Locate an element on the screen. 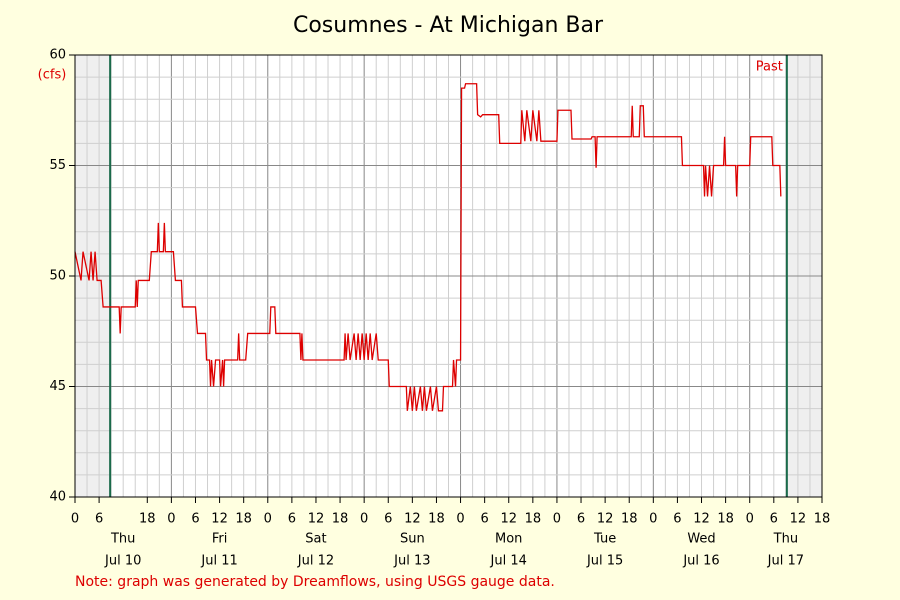 The image size is (900, 600). day-label: Mon is located at coordinates (508, 539).